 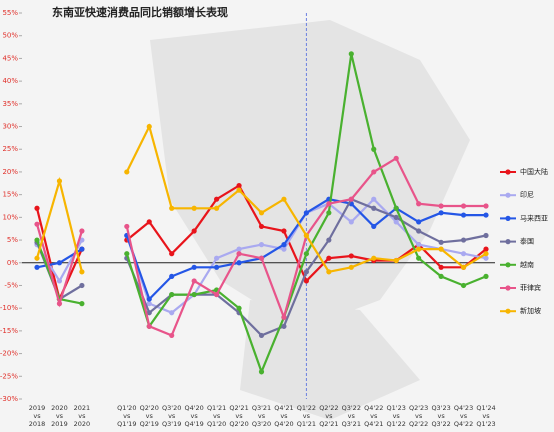 What do you see at coordinates (374, 416) in the screenshot?
I see `x-tick-label: Q4'22 vs Q4'21` at bounding box center [374, 416].